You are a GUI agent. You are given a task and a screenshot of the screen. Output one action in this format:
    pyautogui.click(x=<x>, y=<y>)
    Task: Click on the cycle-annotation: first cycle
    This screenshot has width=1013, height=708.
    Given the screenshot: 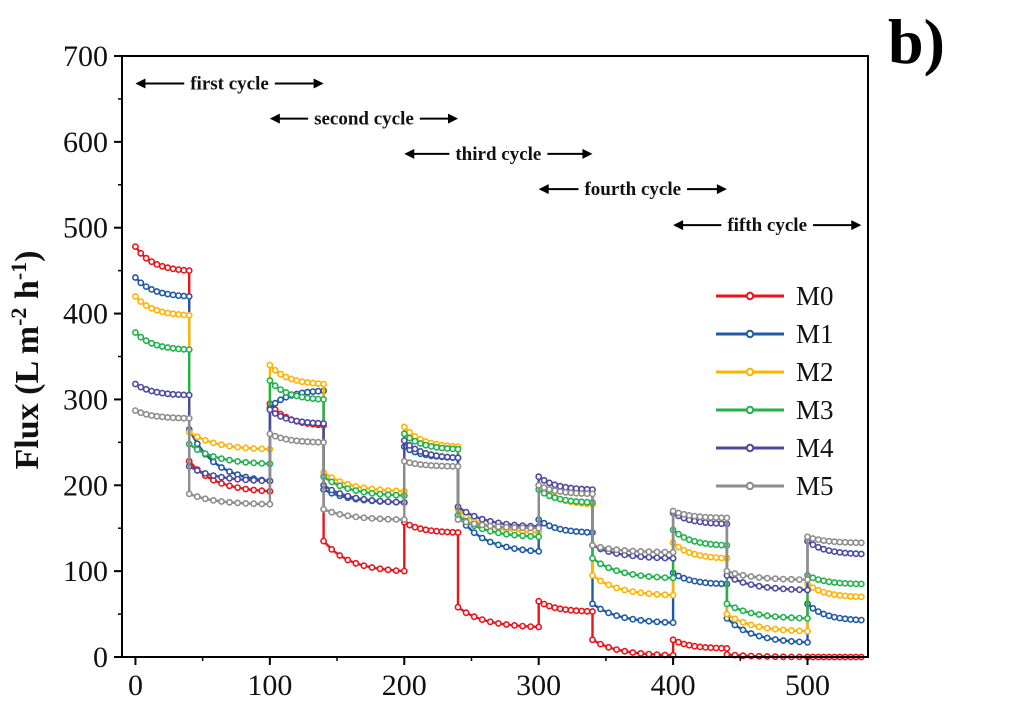 What is the action you would take?
    pyautogui.click(x=229, y=83)
    